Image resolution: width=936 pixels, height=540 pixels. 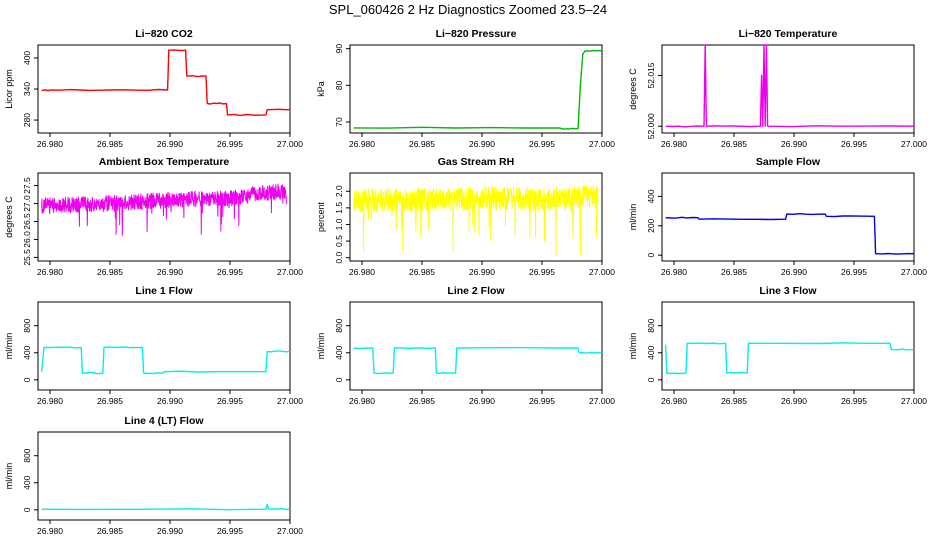 I want to click on y-tick-label: 1.0, so click(x=339, y=224).